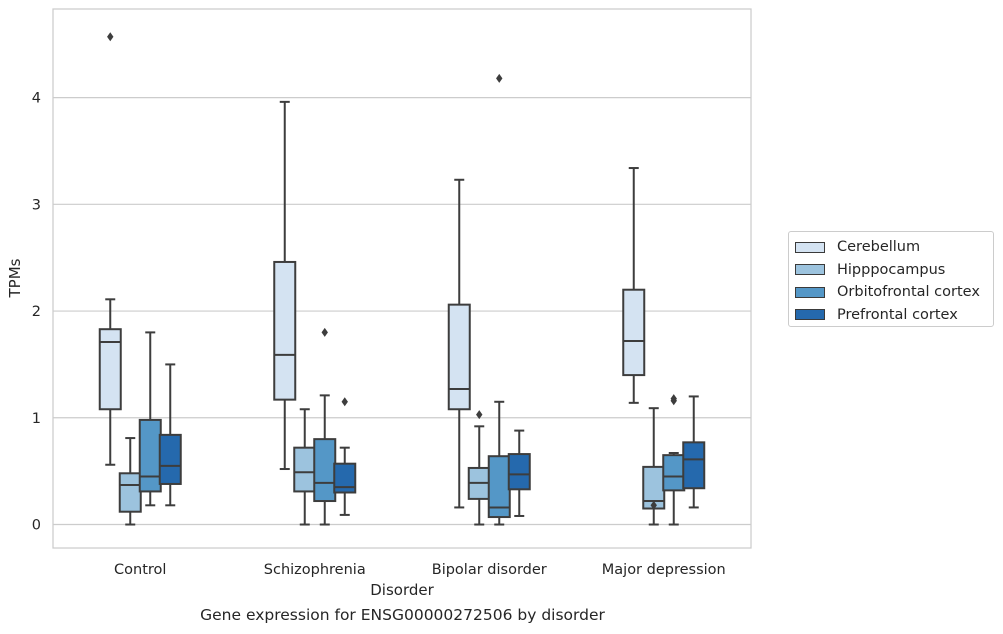 The height and width of the screenshot is (634, 1003). Describe the element at coordinates (810, 270) in the screenshot. I see `legend-swatch-hippocampus` at that location.